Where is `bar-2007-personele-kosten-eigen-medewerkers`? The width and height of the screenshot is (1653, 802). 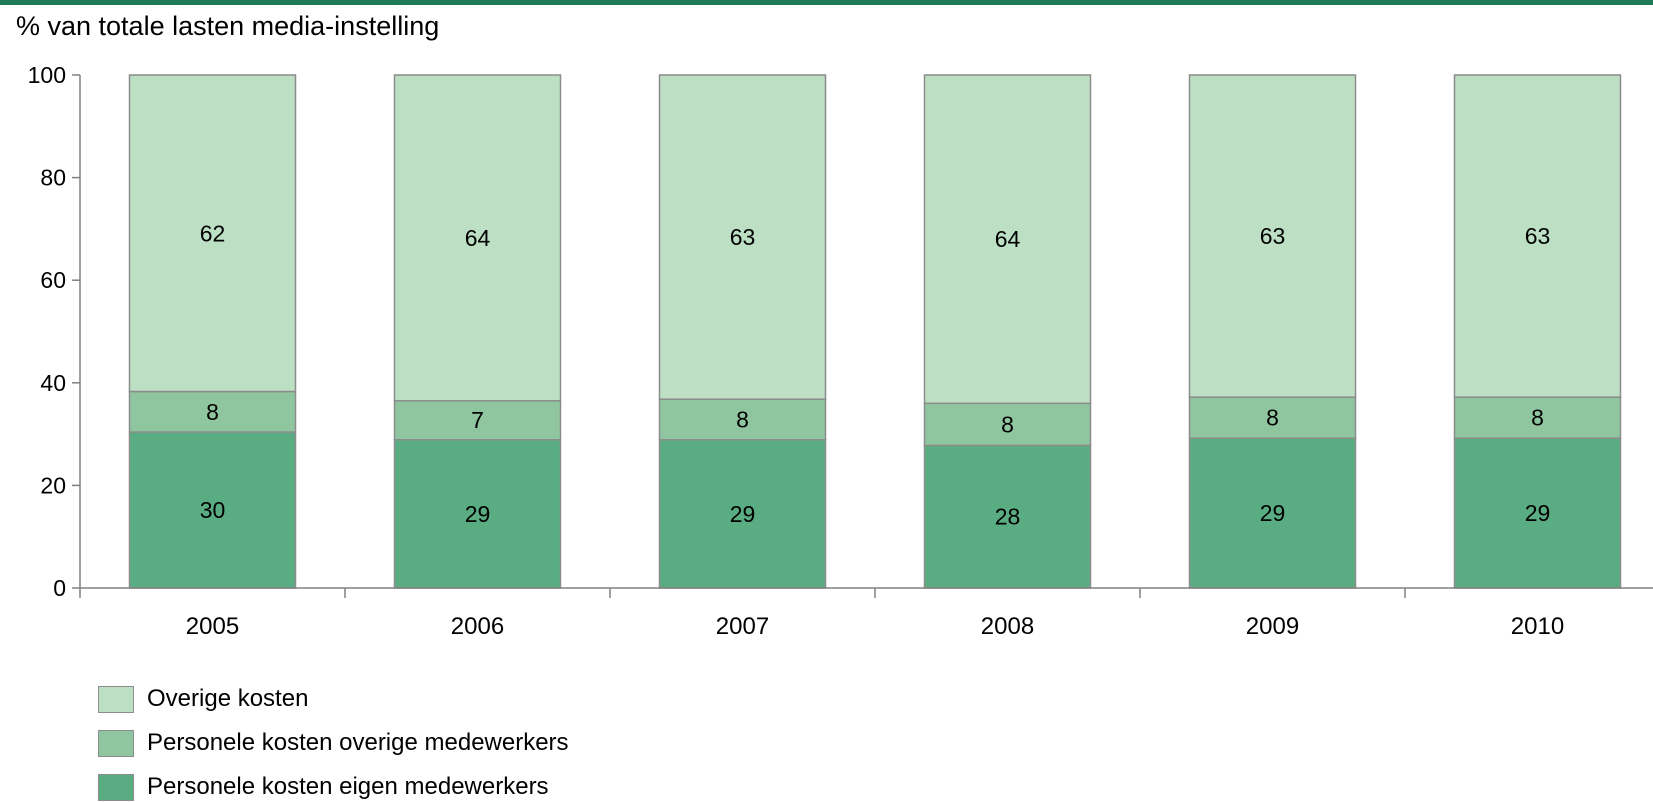
bar-2007-personele-kosten-eigen-medewerkers is located at coordinates (742, 513).